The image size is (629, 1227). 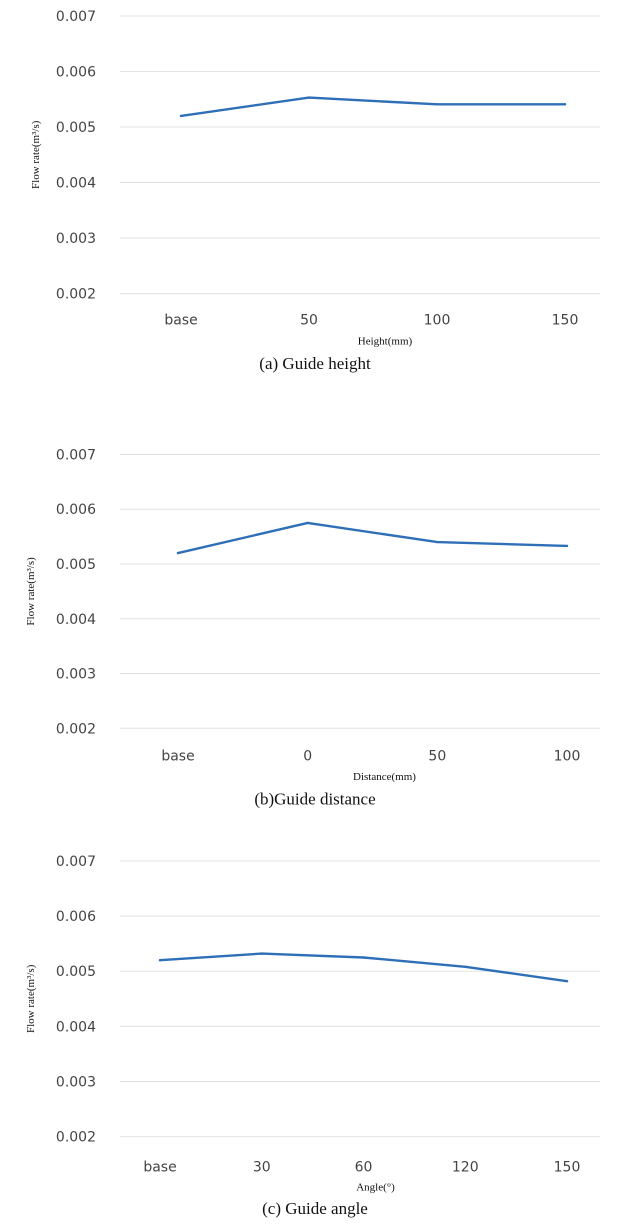 I want to click on x-tick-label: 0, so click(x=307, y=756).